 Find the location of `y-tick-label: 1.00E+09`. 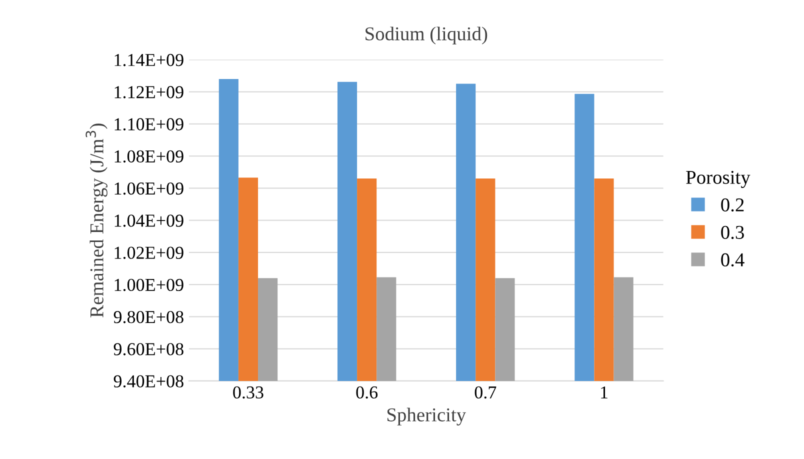

y-tick-label: 1.00E+09 is located at coordinates (149, 285).